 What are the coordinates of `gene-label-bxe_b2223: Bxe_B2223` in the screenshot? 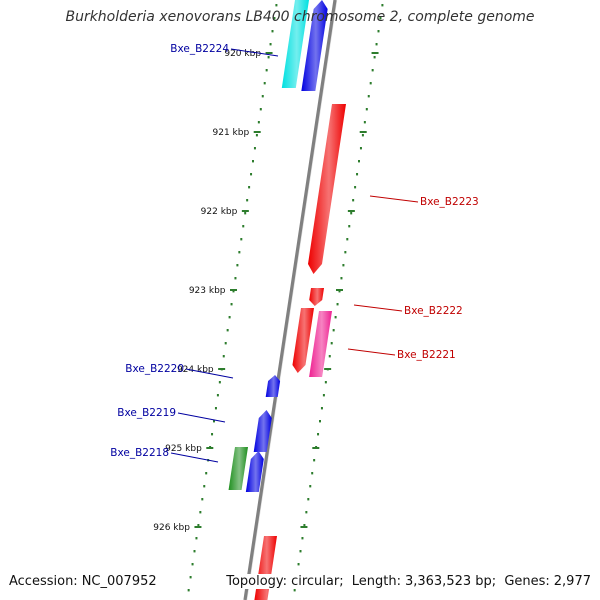 It's located at (449, 202).